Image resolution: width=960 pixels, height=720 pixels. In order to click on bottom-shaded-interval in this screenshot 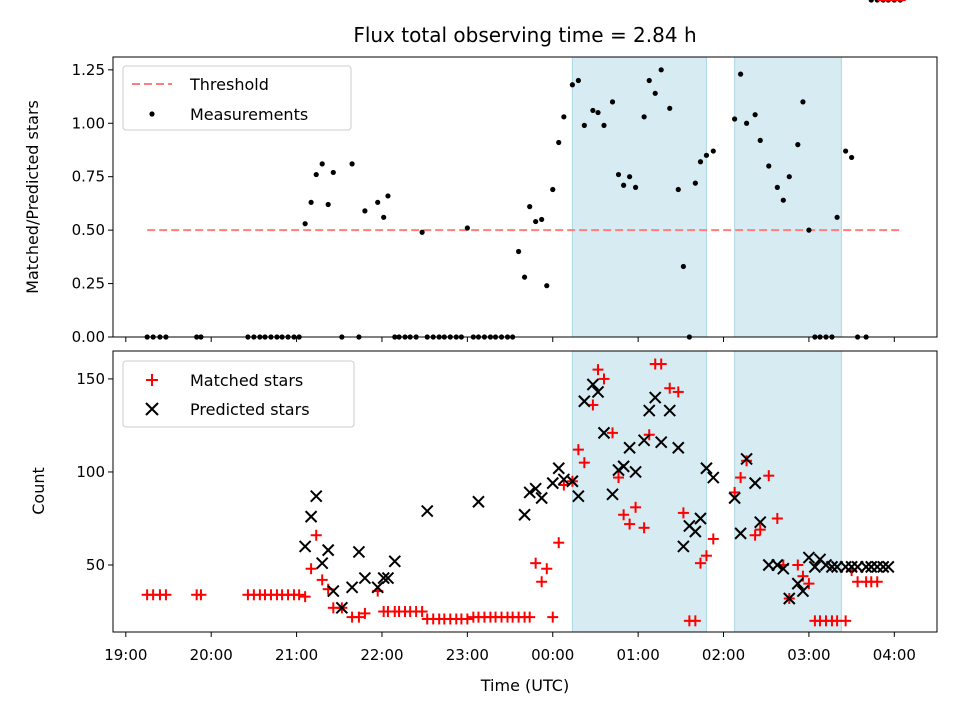, I will do `click(639, 491)`.